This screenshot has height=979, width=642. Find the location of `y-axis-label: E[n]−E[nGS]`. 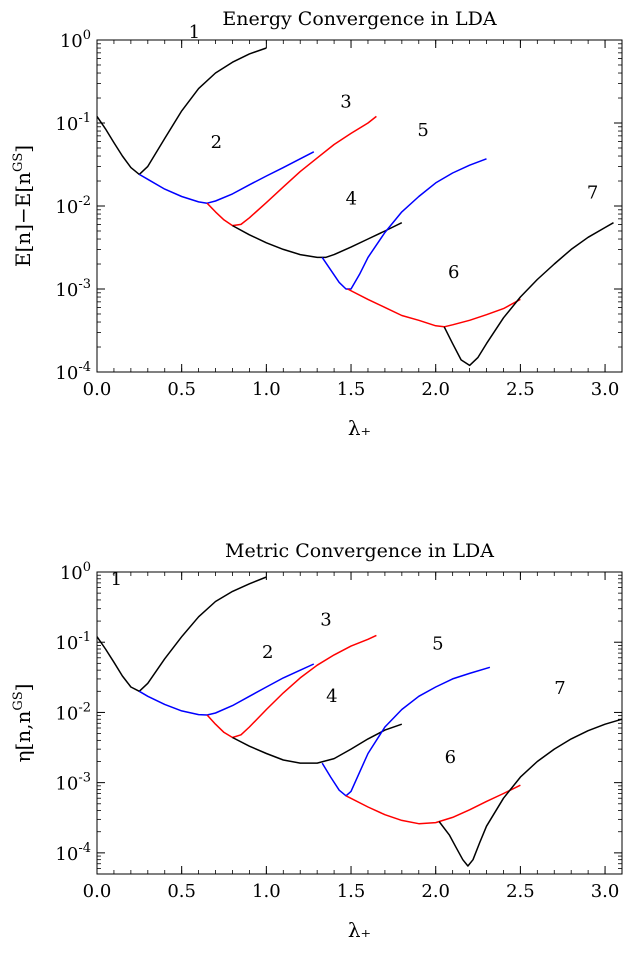

y-axis-label: E[n]−E[nGS] is located at coordinates (23, 206).